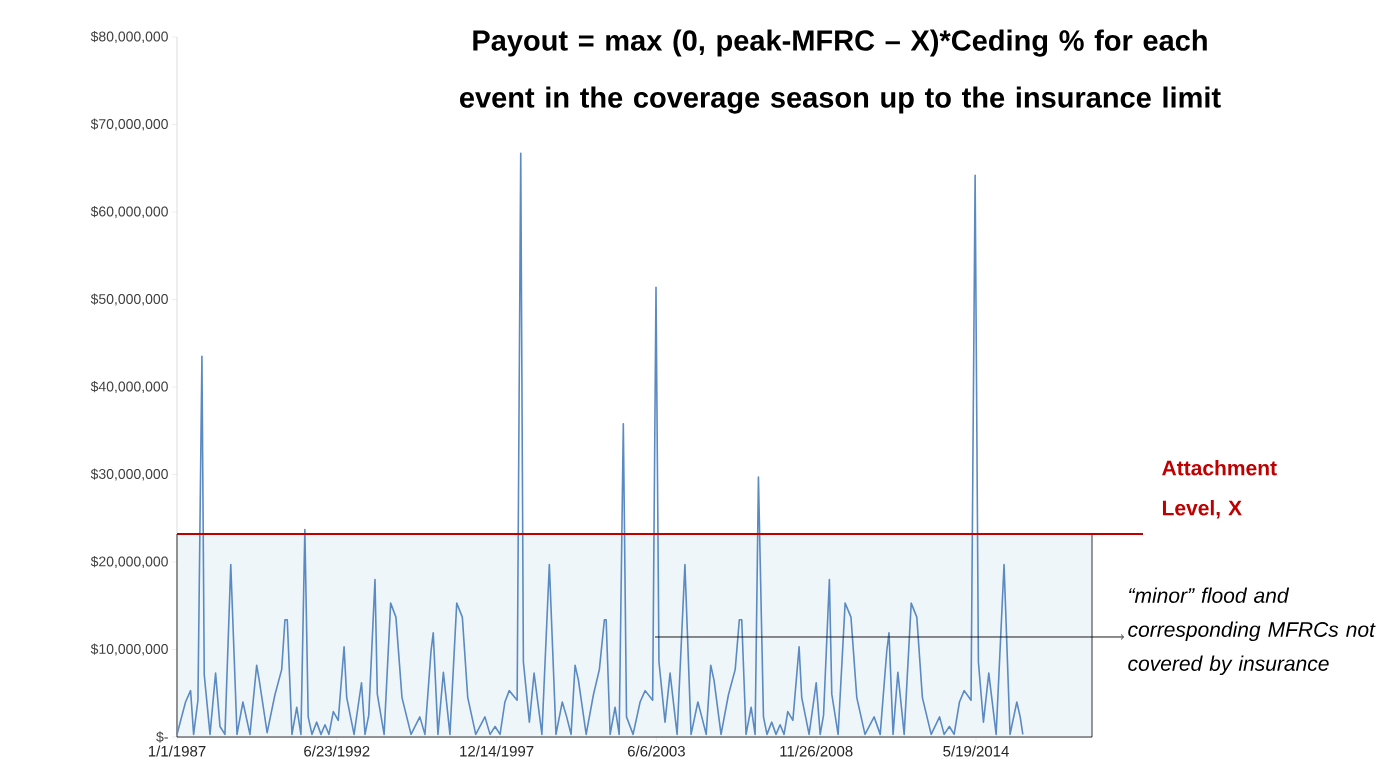 Image resolution: width=1399 pixels, height=784 pixels. What do you see at coordinates (129, 649) in the screenshot?
I see `y-tick-label: $10,000,000` at bounding box center [129, 649].